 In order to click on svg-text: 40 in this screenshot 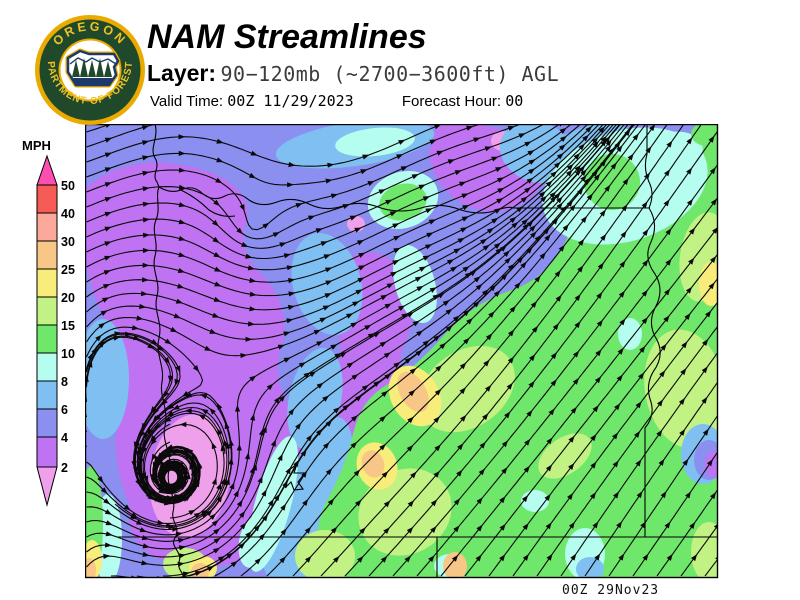, I will do `click(68, 214)`.